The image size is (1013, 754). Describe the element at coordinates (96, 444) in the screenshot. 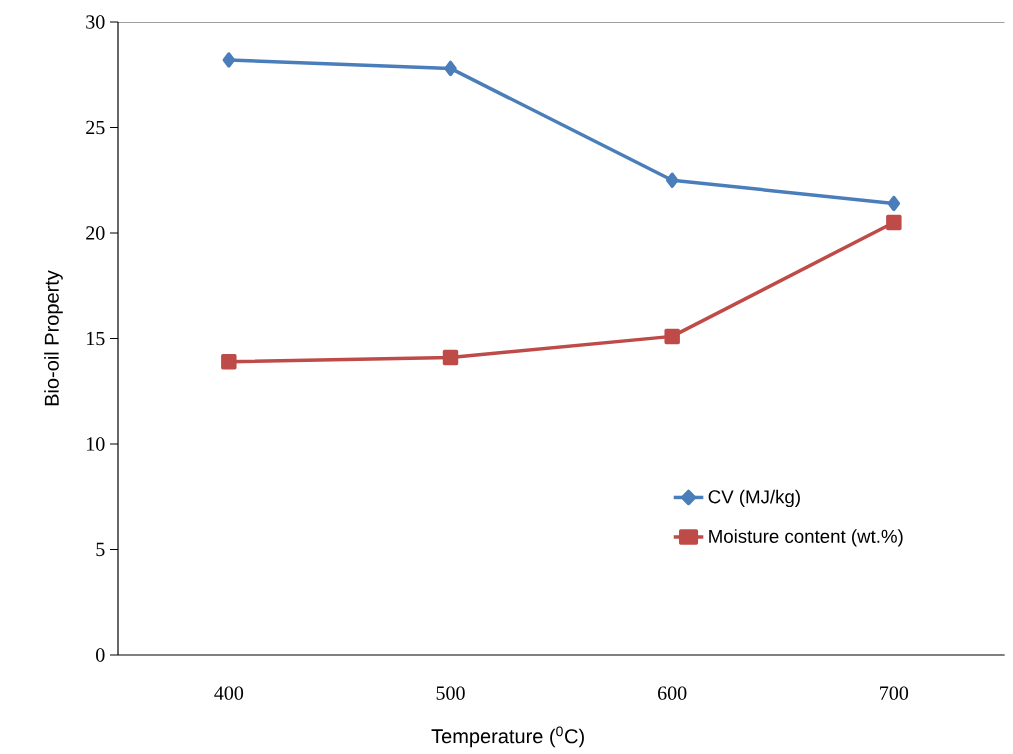

I see `y-tick-label: 10` at that location.